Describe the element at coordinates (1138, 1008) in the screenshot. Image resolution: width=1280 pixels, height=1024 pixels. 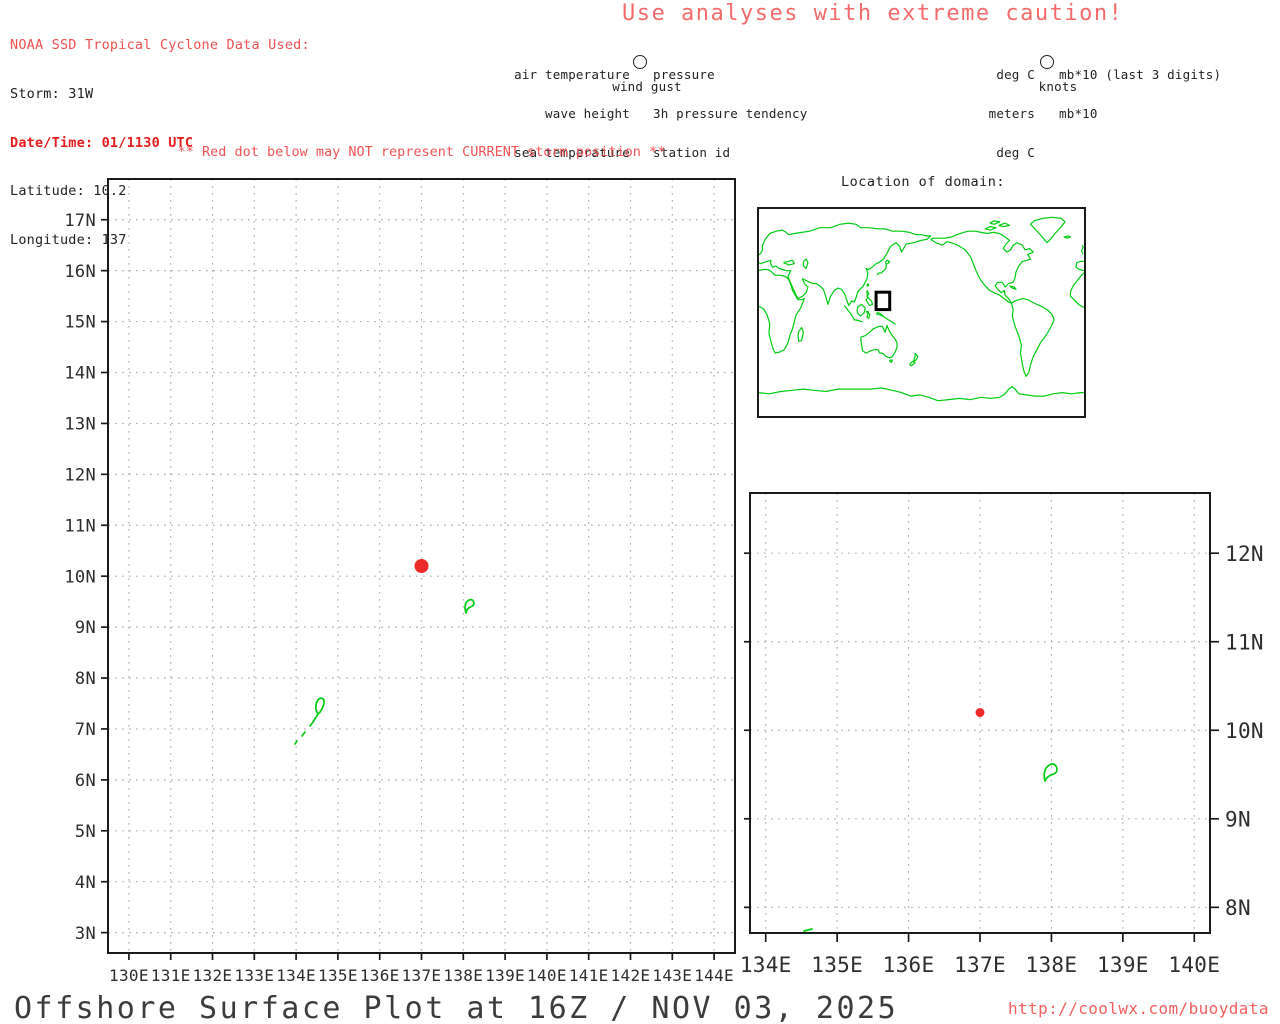
I see `buoydata-link: http://coolwx.com/buoydata` at that location.